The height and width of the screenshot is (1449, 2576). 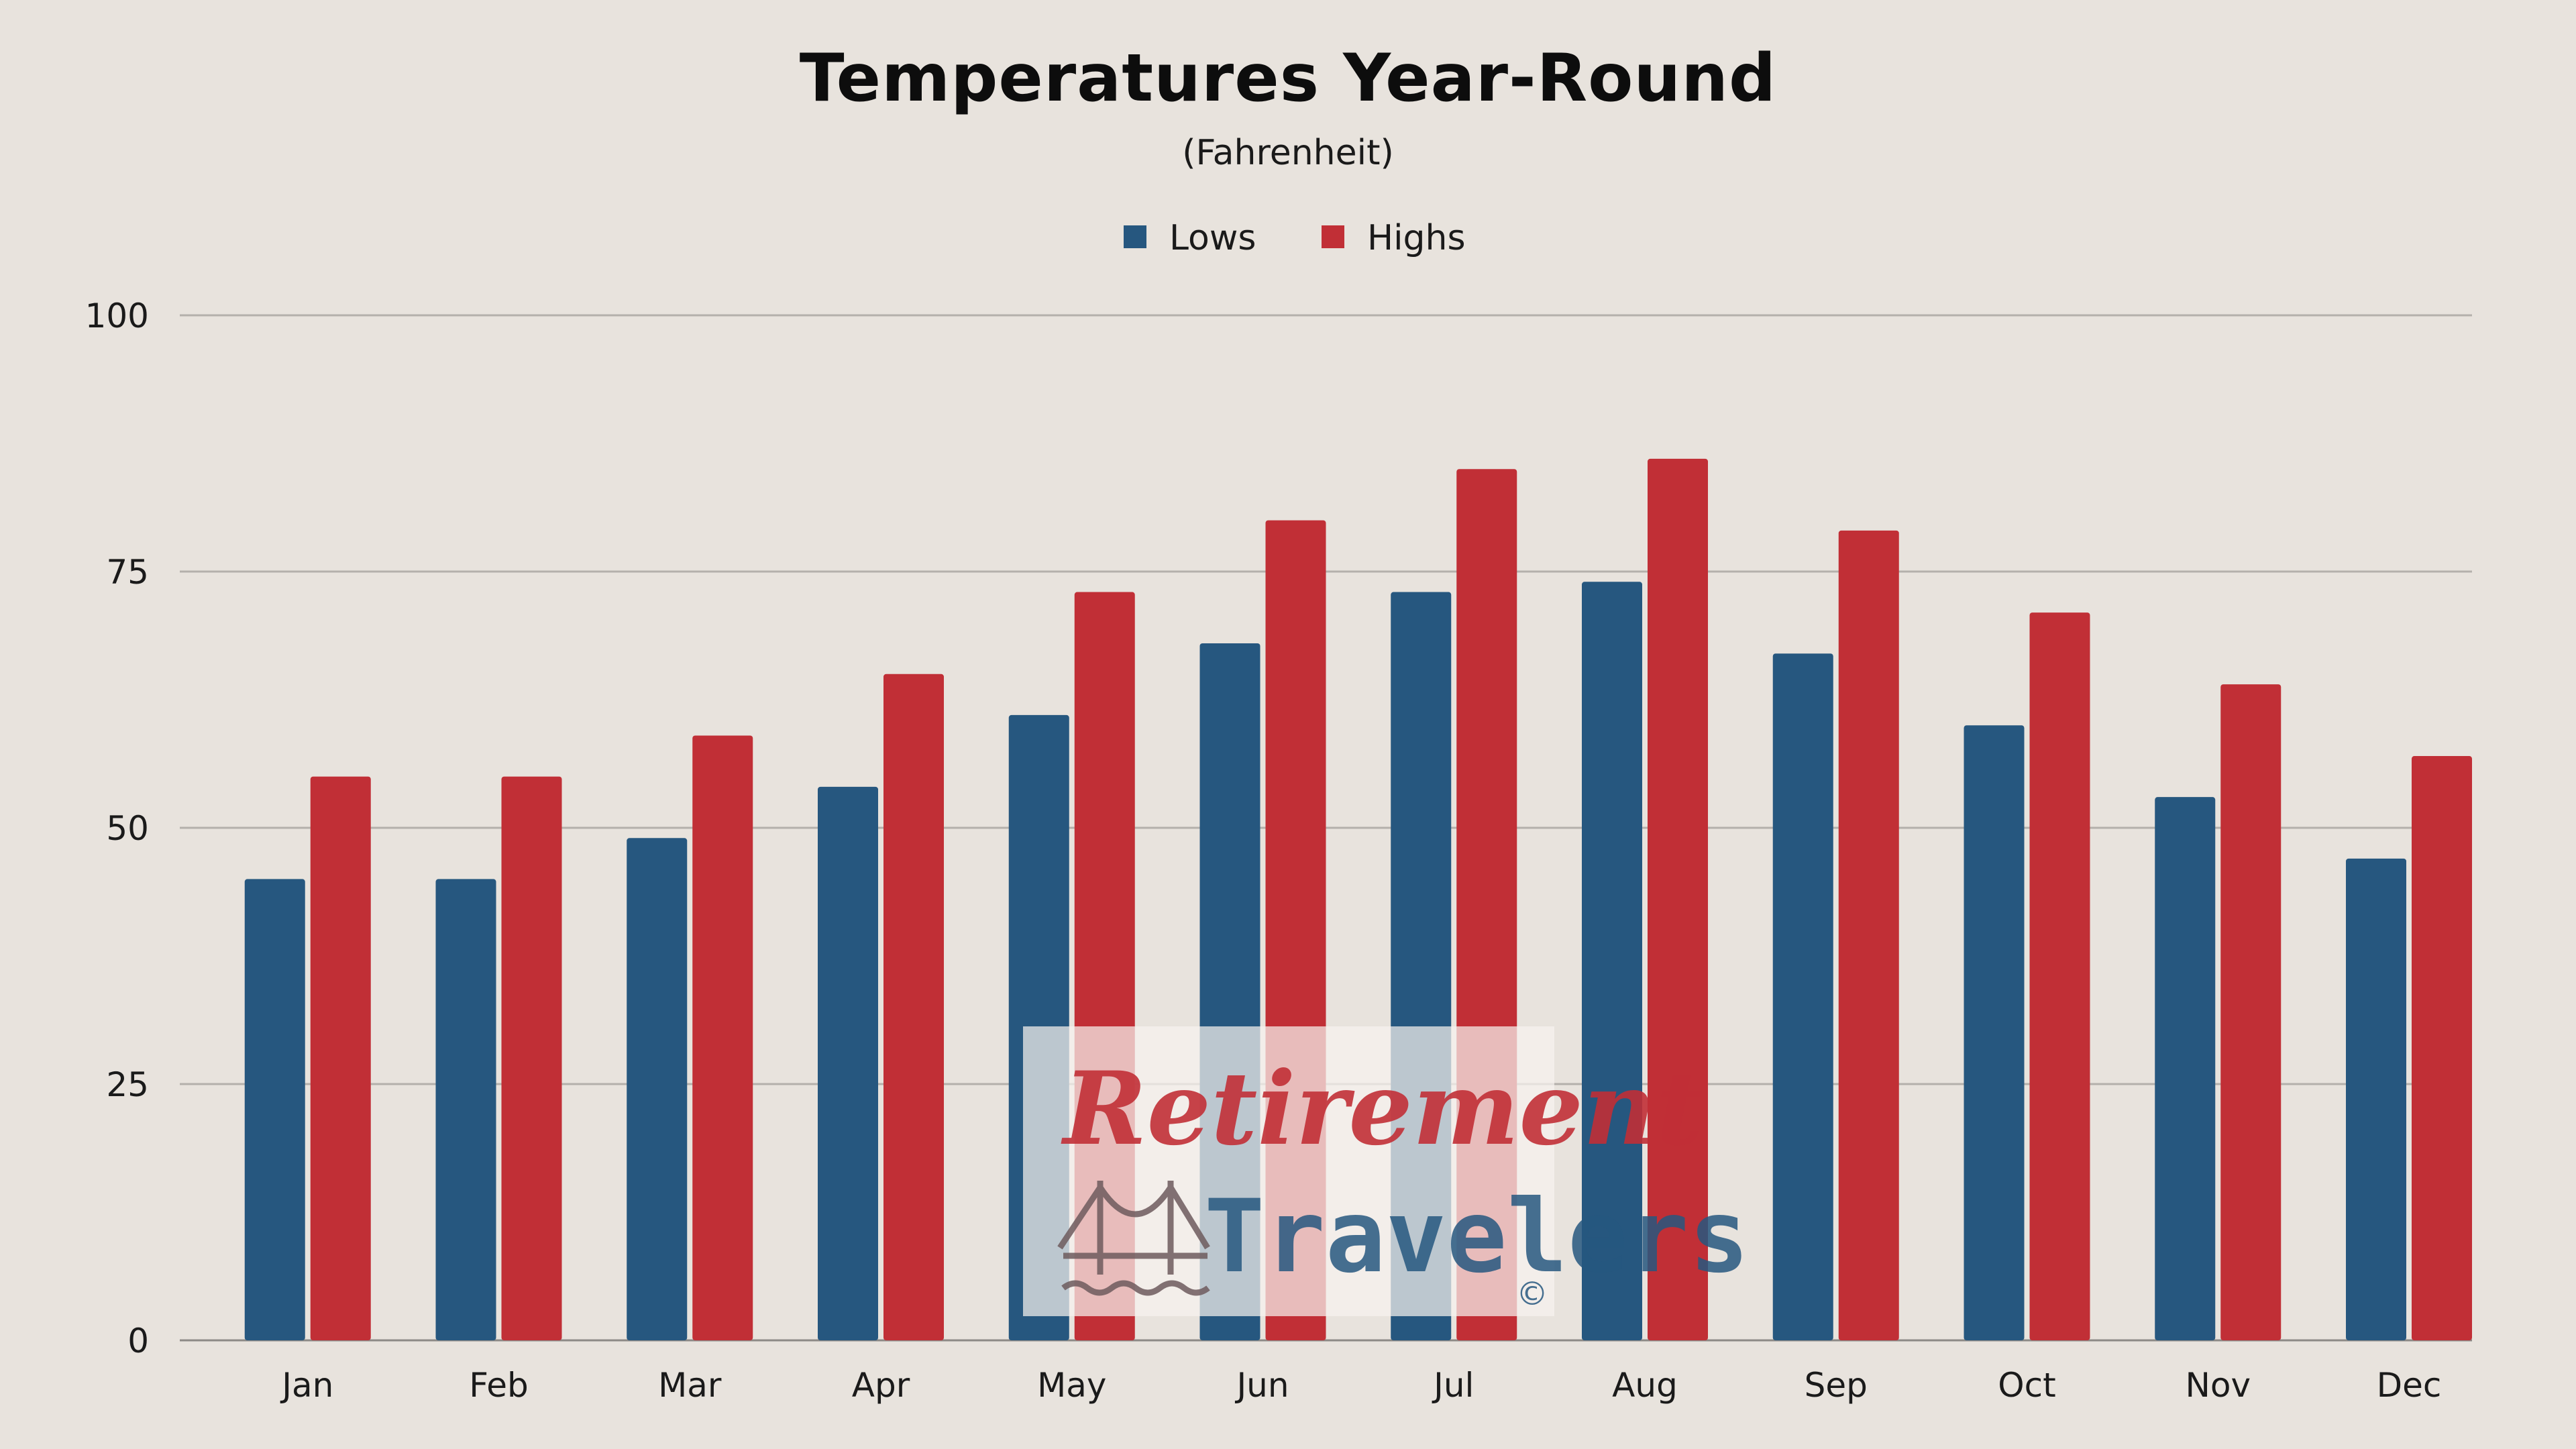 What do you see at coordinates (1836, 1385) in the screenshot?
I see `x-tick-label: Sep` at bounding box center [1836, 1385].